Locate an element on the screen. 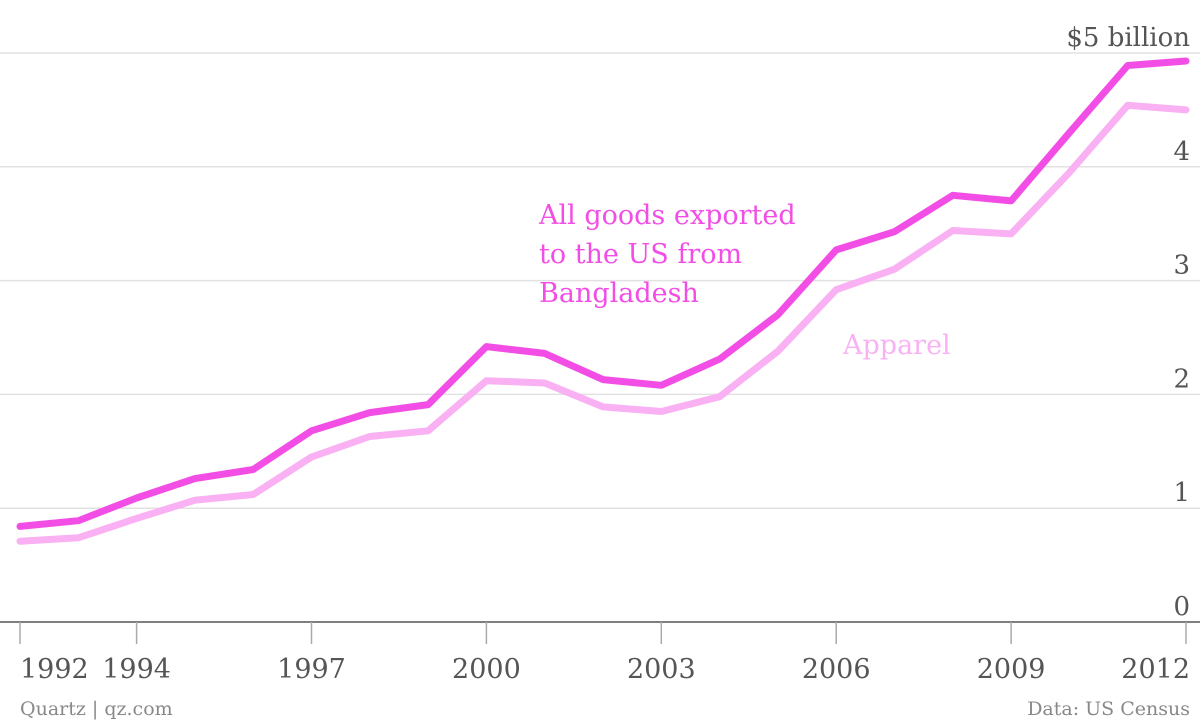 This screenshot has height=722, width=1200. series-label-apparel: Apparel is located at coordinates (896, 345).